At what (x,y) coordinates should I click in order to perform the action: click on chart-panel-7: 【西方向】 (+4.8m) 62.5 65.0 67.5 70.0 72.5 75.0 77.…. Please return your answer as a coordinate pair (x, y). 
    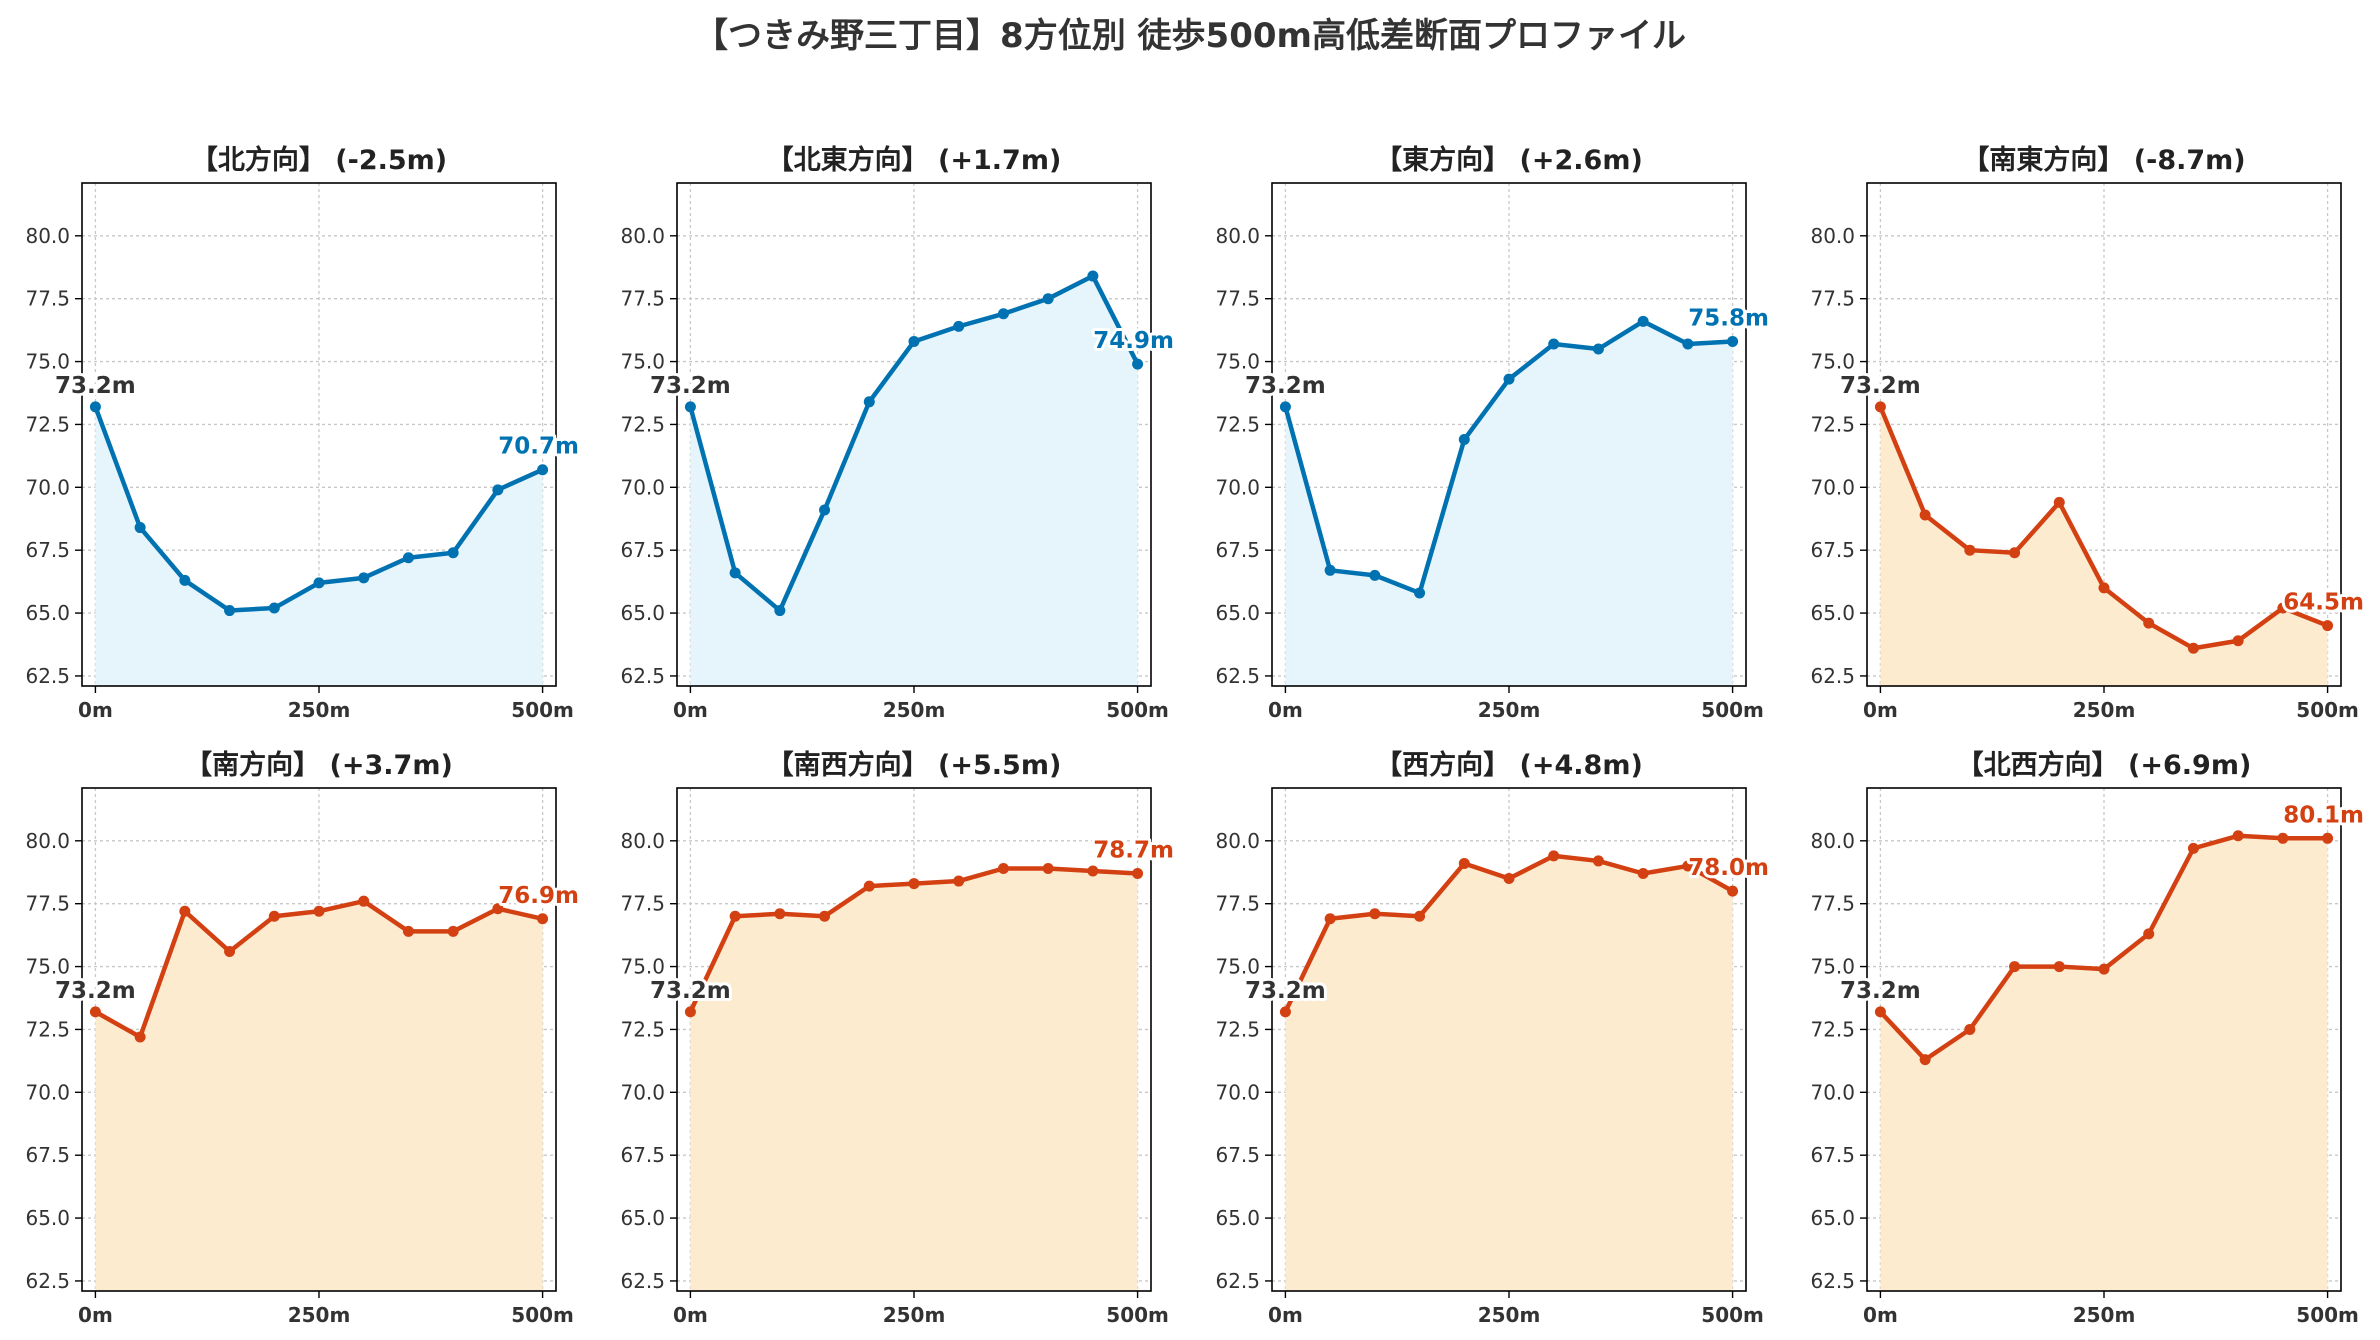
    Looking at the image, I should click on (1493, 1038).